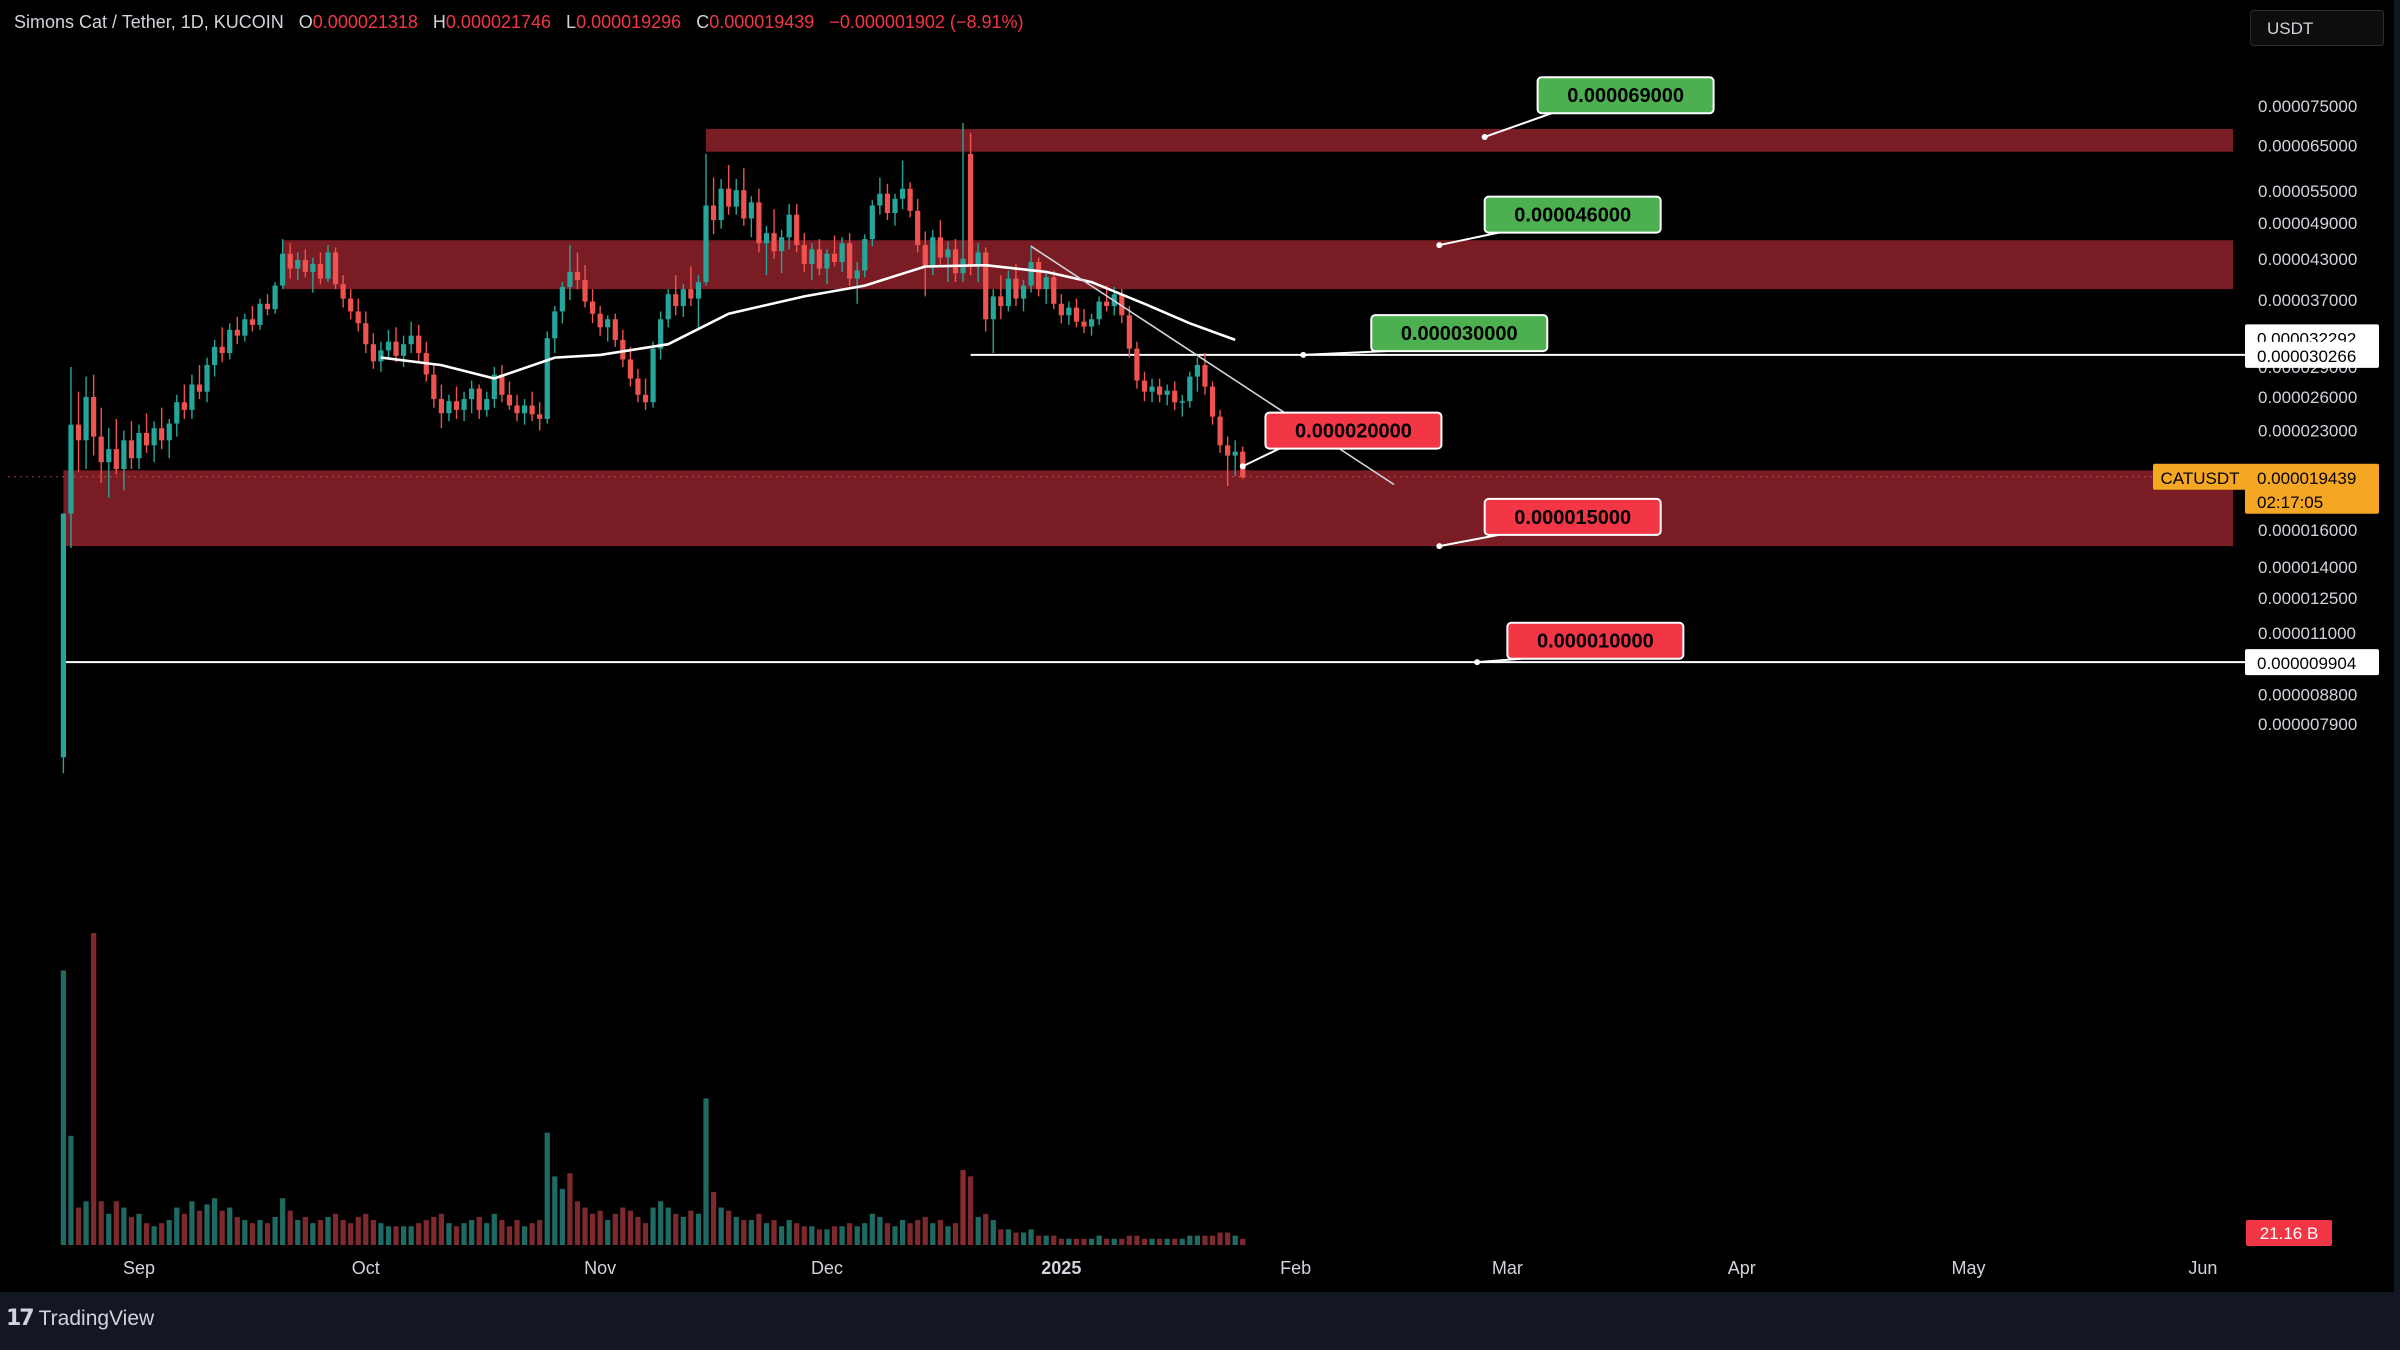 The image size is (2400, 1350). What do you see at coordinates (2307, 397) in the screenshot?
I see `y-axis-label: 0.000026000` at bounding box center [2307, 397].